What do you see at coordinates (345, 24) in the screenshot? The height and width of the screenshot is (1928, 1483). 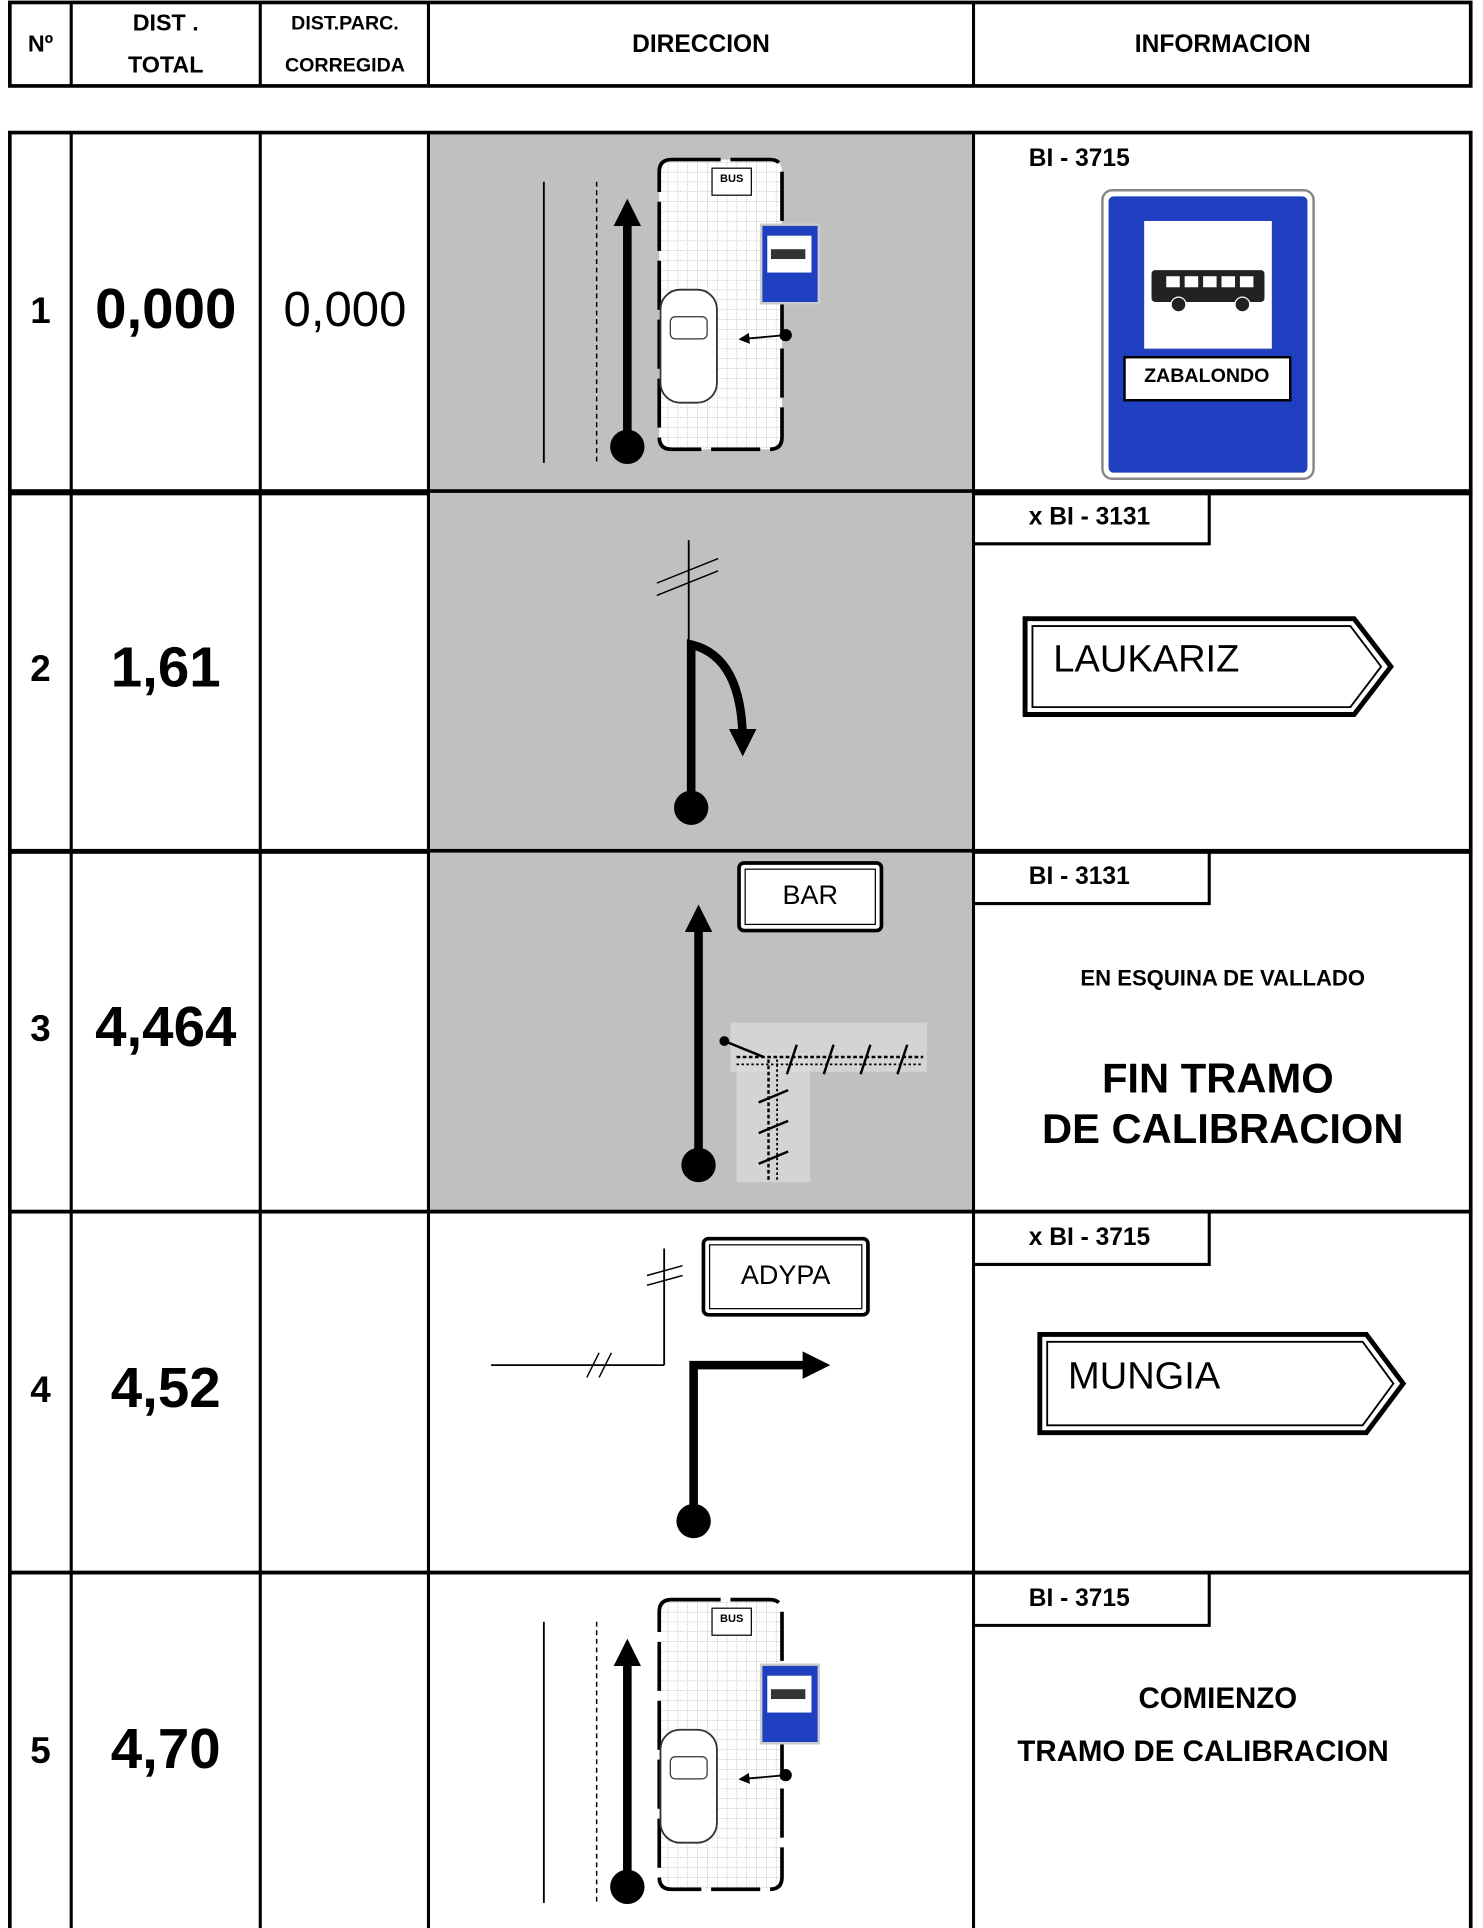 I see `label: DIST.PARC.` at bounding box center [345, 24].